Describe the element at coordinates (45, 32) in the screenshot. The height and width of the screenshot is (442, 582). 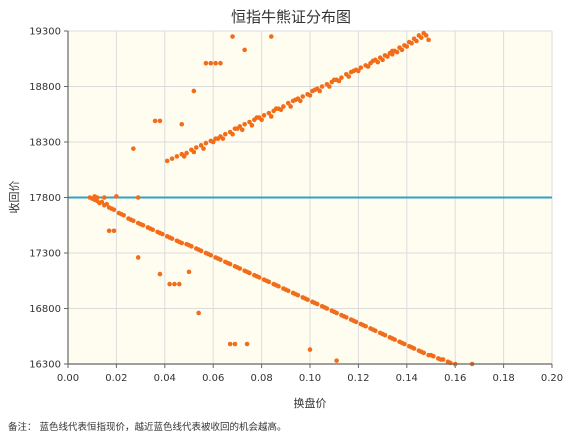
I see `y-tick-label: 19300` at that location.